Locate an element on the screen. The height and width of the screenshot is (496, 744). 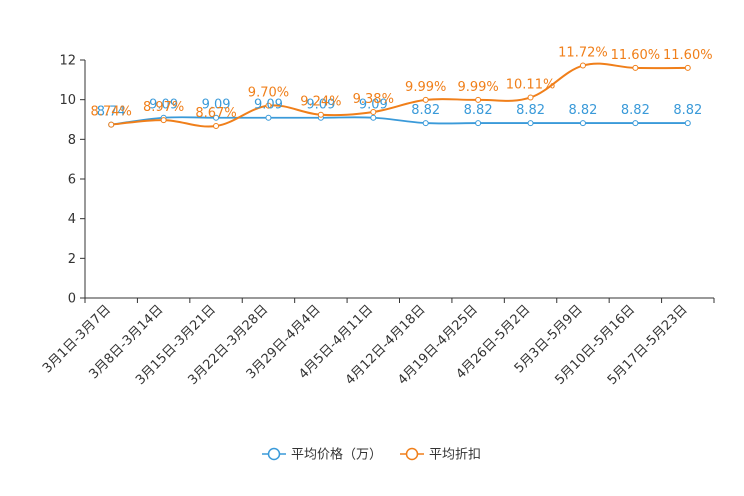
chart-legend: 平均价格（万） 平均折扣 is located at coordinates (371, 455).